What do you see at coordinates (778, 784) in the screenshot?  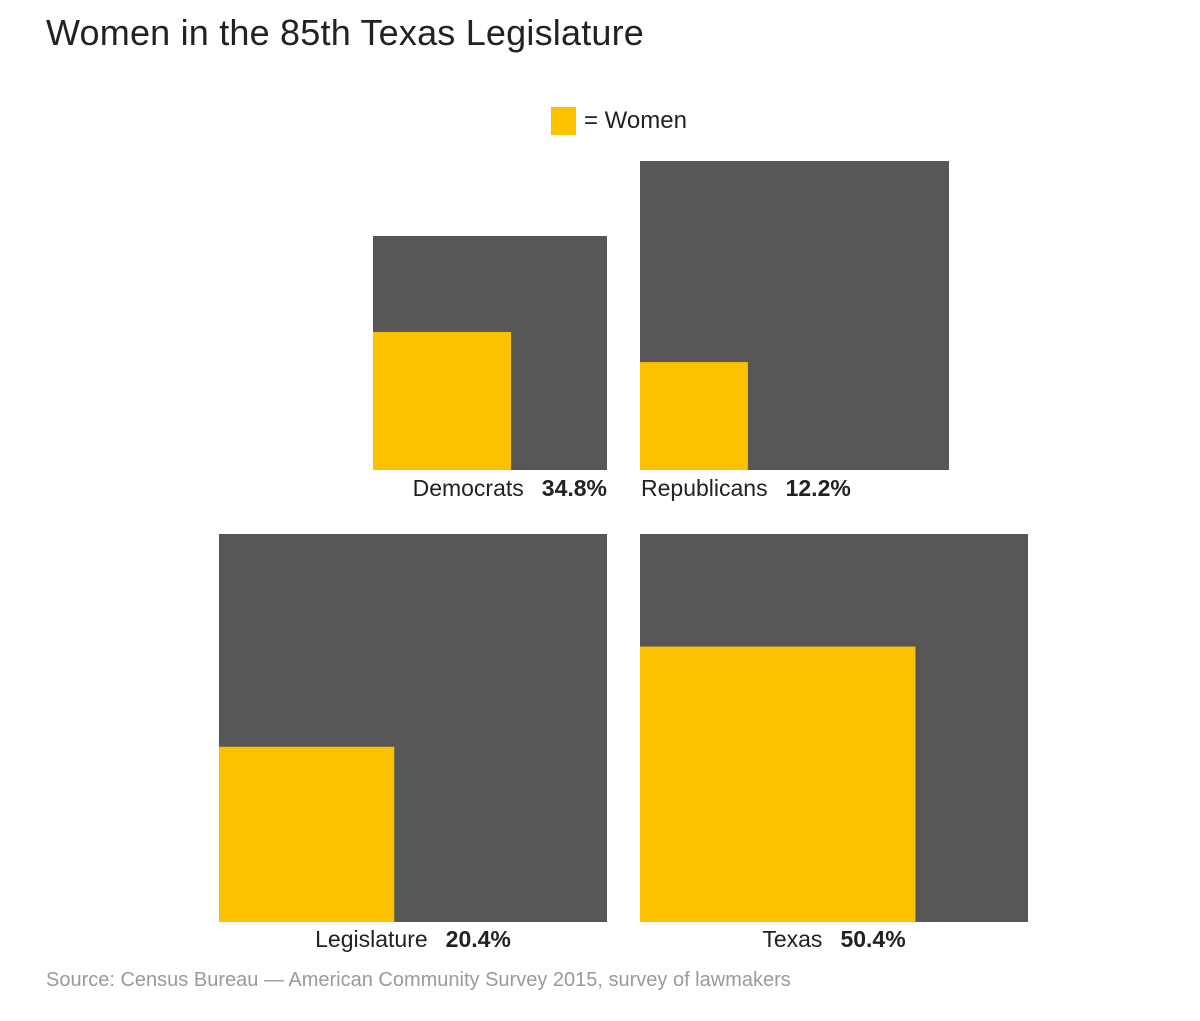 I see `women-square-texas` at bounding box center [778, 784].